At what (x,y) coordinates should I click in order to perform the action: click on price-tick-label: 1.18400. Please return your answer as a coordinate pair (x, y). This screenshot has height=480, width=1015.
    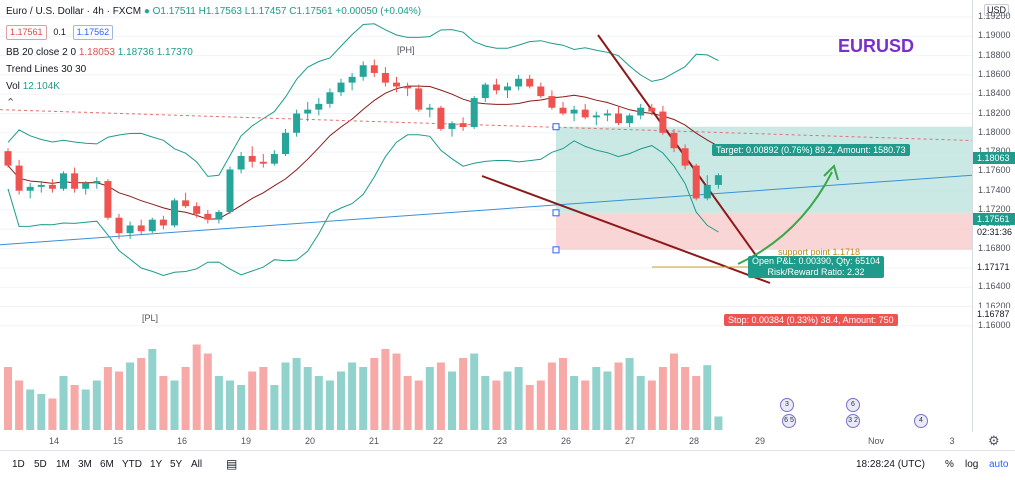
    Looking at the image, I should click on (994, 93).